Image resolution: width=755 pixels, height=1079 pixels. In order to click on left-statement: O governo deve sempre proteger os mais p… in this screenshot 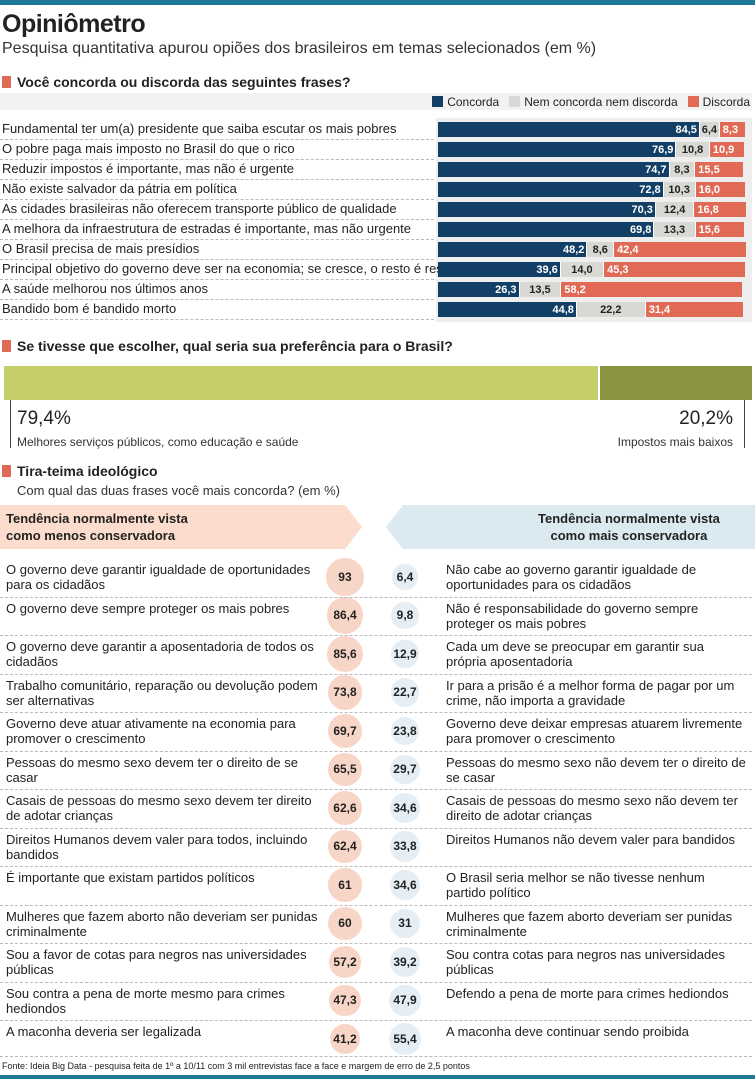, I will do `click(148, 608)`.